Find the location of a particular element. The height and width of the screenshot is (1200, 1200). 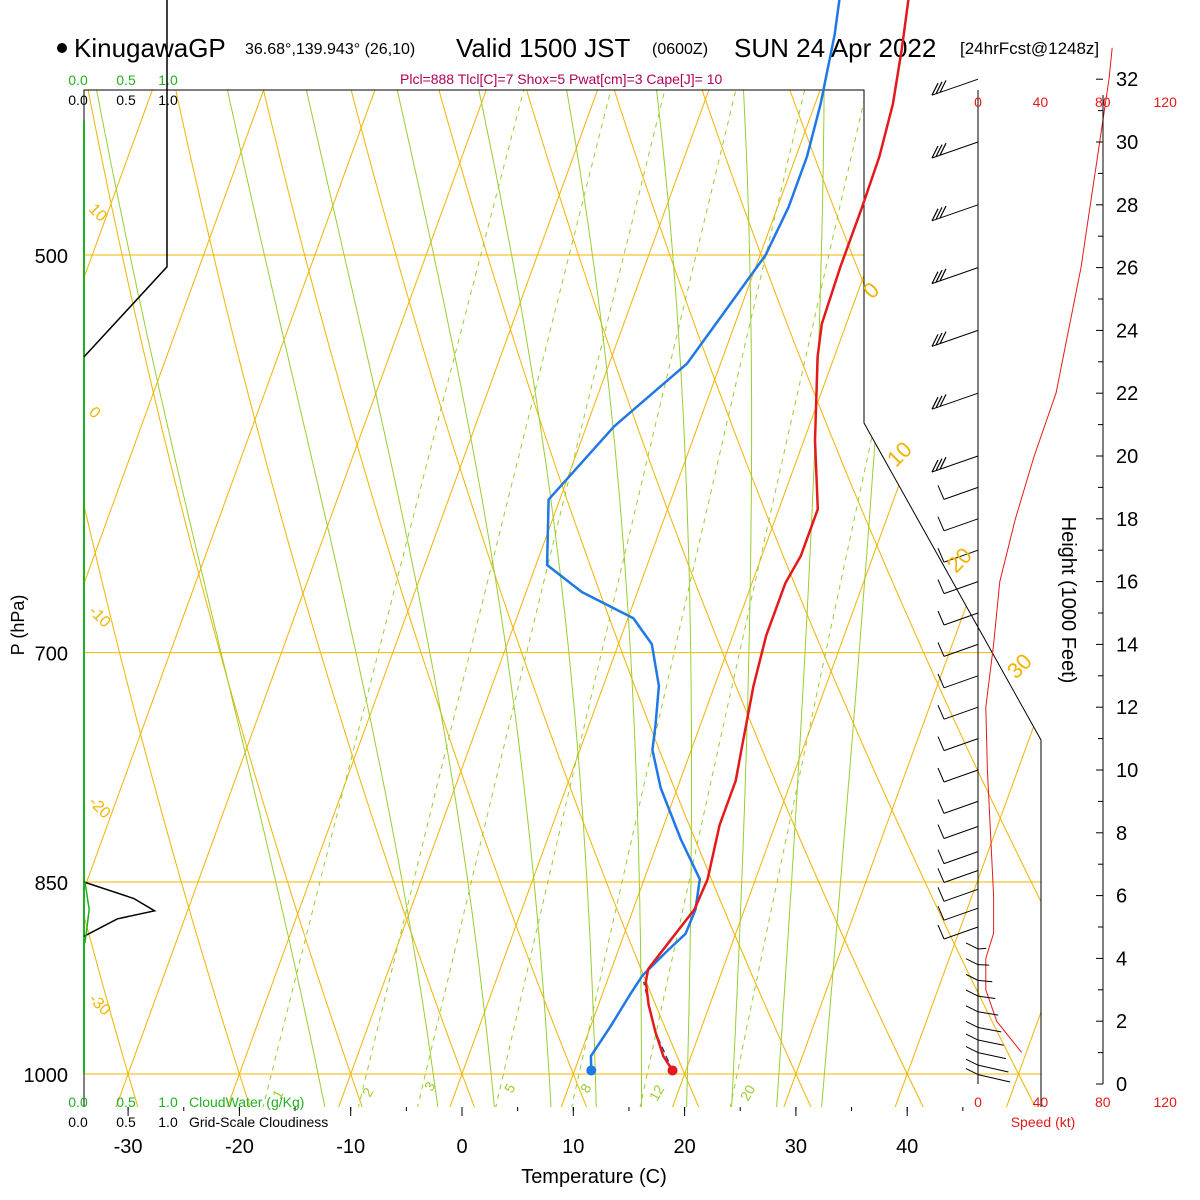

surface-temperature-dot is located at coordinates (672, 1070).